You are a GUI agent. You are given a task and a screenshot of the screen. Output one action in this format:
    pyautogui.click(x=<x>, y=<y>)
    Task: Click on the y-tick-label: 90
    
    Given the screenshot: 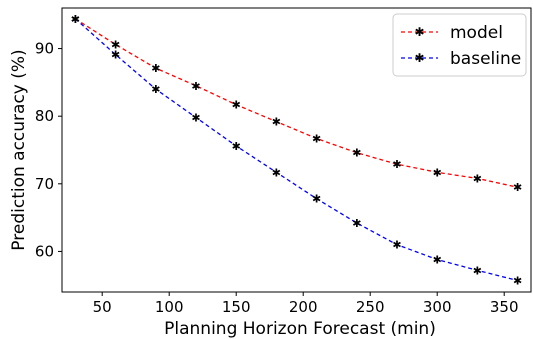 What is the action you would take?
    pyautogui.click(x=44, y=49)
    